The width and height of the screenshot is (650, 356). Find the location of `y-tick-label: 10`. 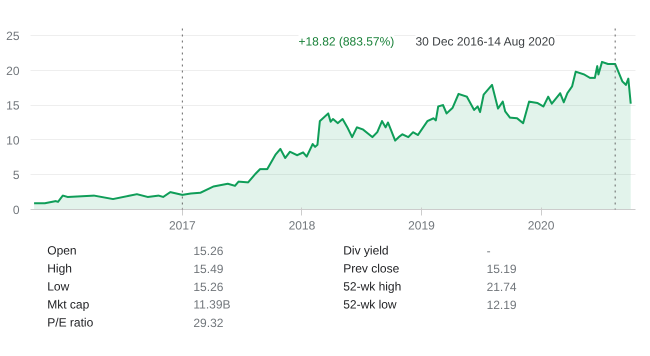

y-tick-label: 10 is located at coordinates (13, 140).